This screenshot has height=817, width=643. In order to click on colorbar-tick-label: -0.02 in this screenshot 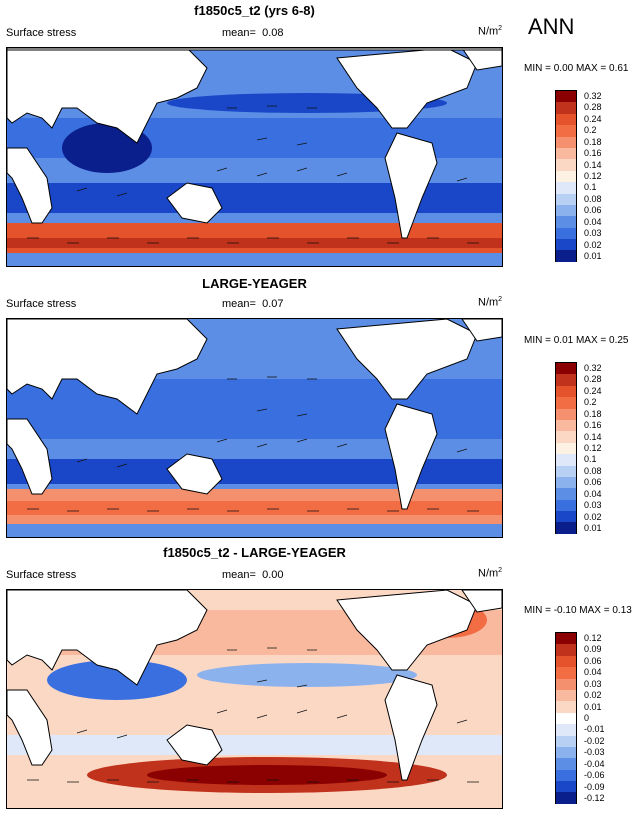, I will do `click(594, 740)`.